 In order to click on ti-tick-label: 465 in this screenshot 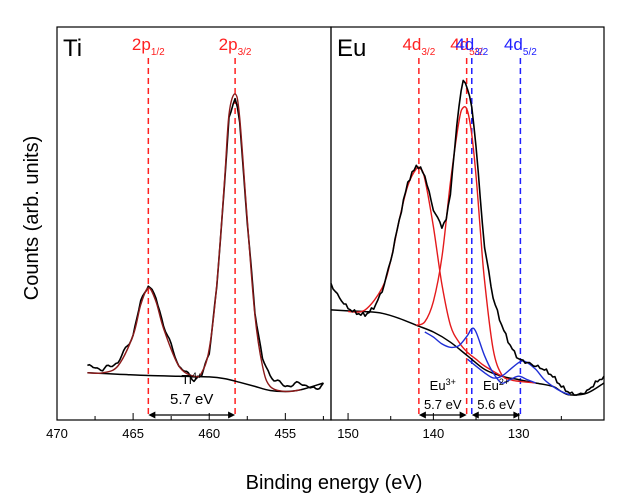, I will do `click(133, 433)`.